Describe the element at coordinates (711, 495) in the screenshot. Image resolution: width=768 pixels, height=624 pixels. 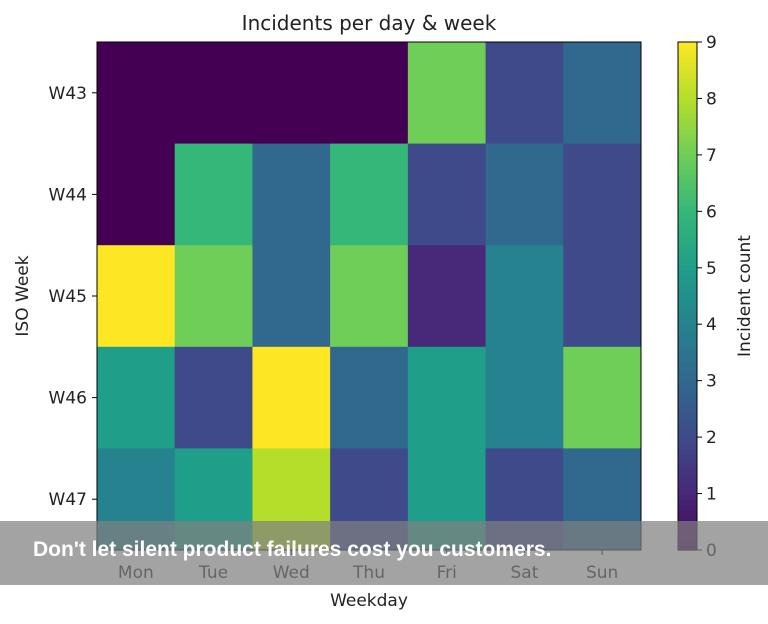
I see `colorbar-tick-label: 1` at that location.